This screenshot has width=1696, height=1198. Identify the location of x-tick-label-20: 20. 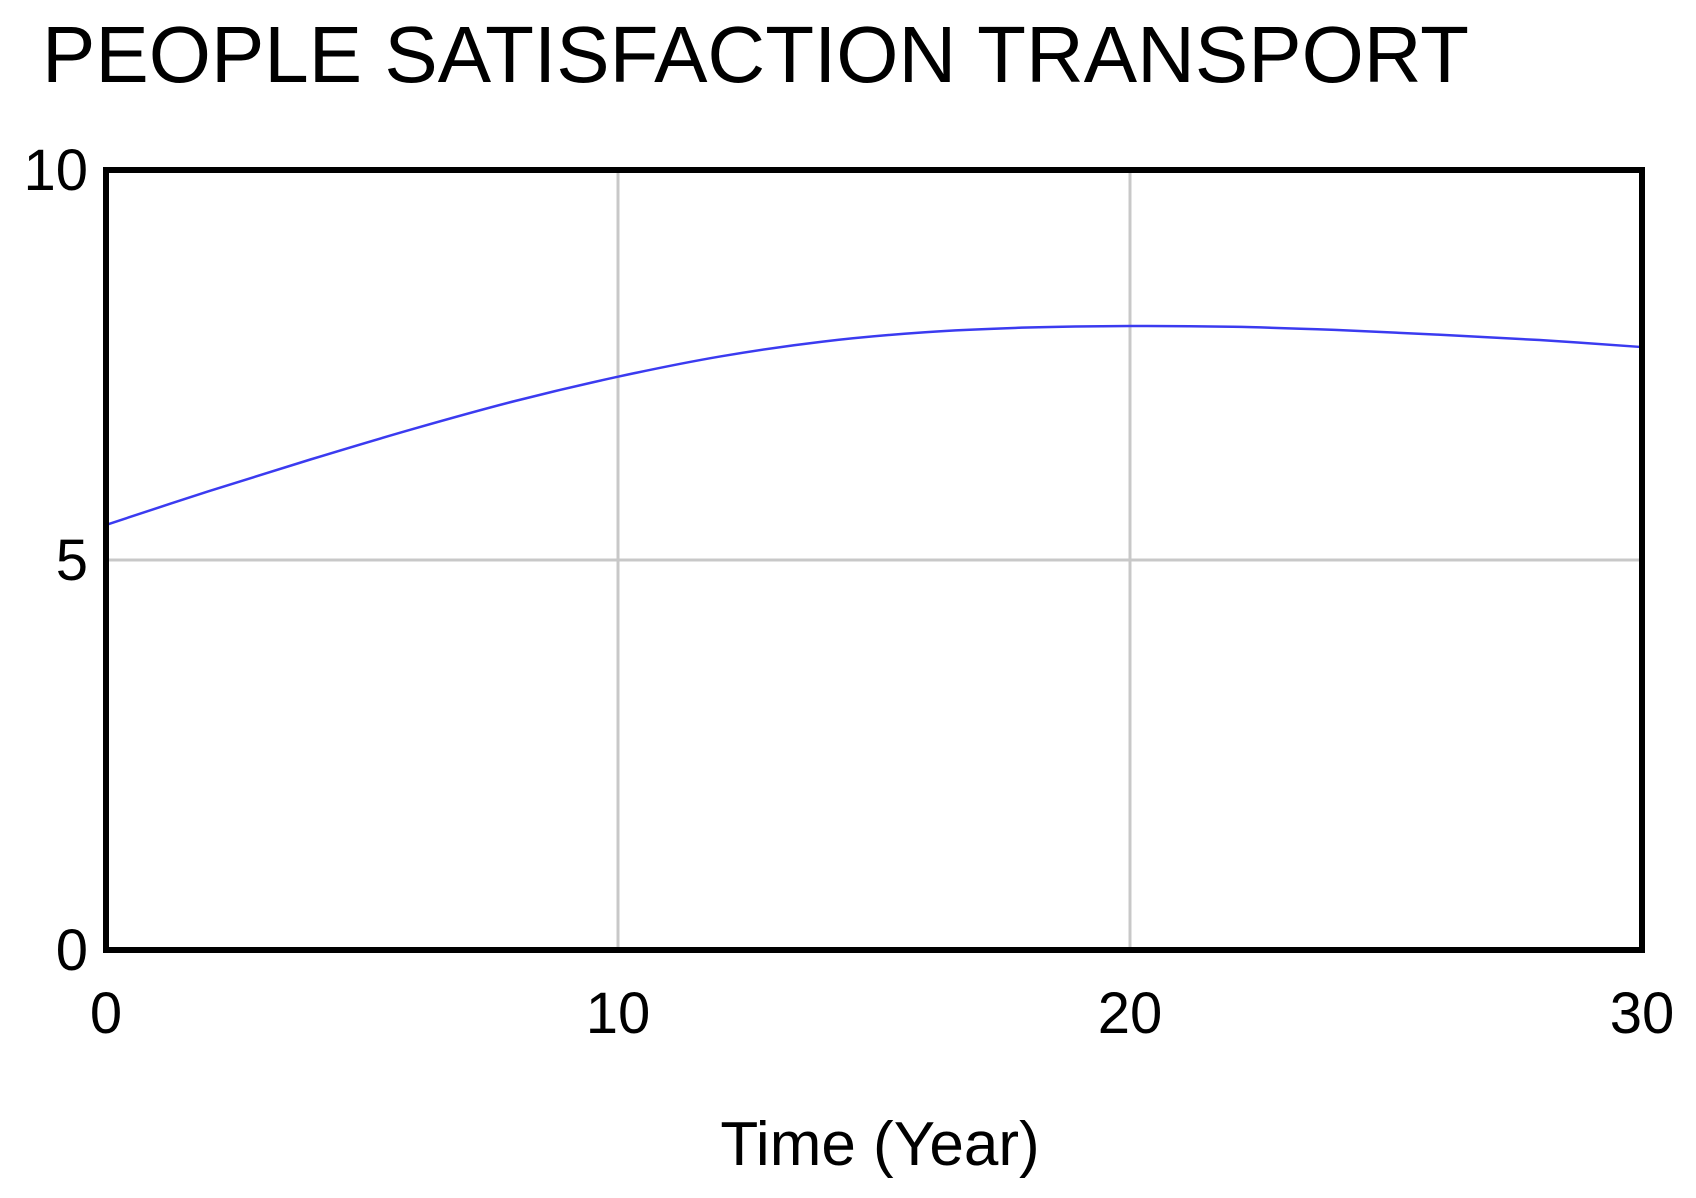
(1130, 1013).